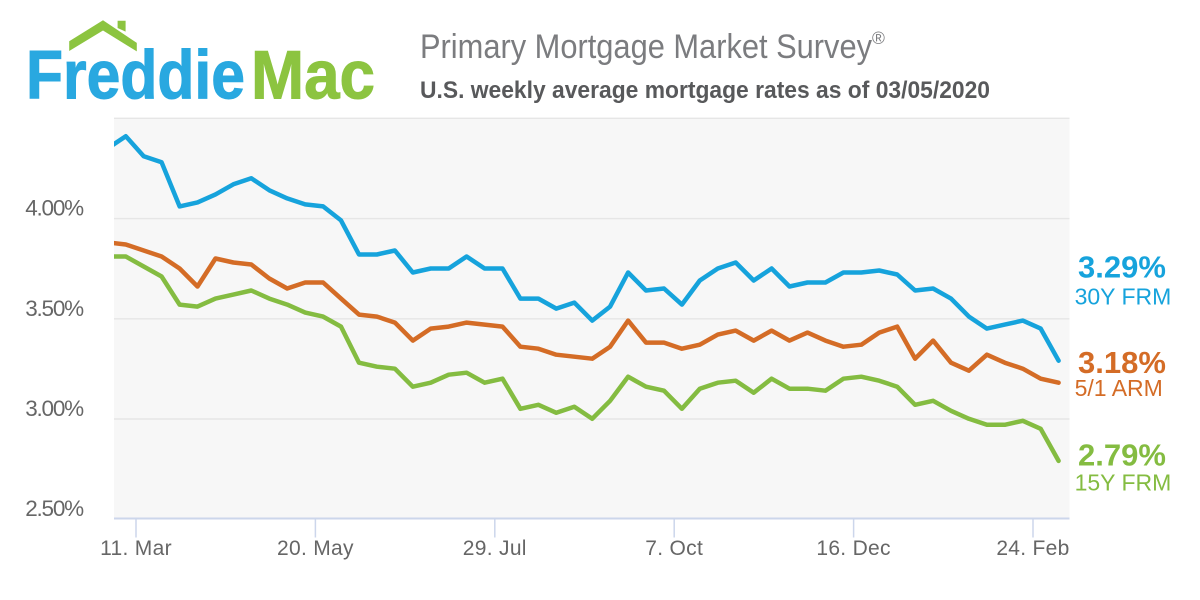 Image resolution: width=1200 pixels, height=600 pixels. I want to click on svg-text: 3.50%, so click(54, 308).